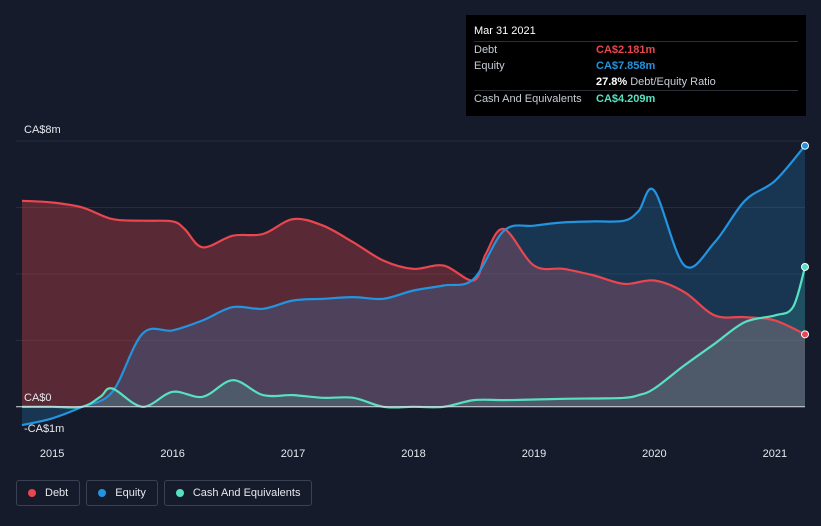 This screenshot has width=821, height=526. What do you see at coordinates (102, 493) in the screenshot?
I see `equity-dot-icon` at bounding box center [102, 493].